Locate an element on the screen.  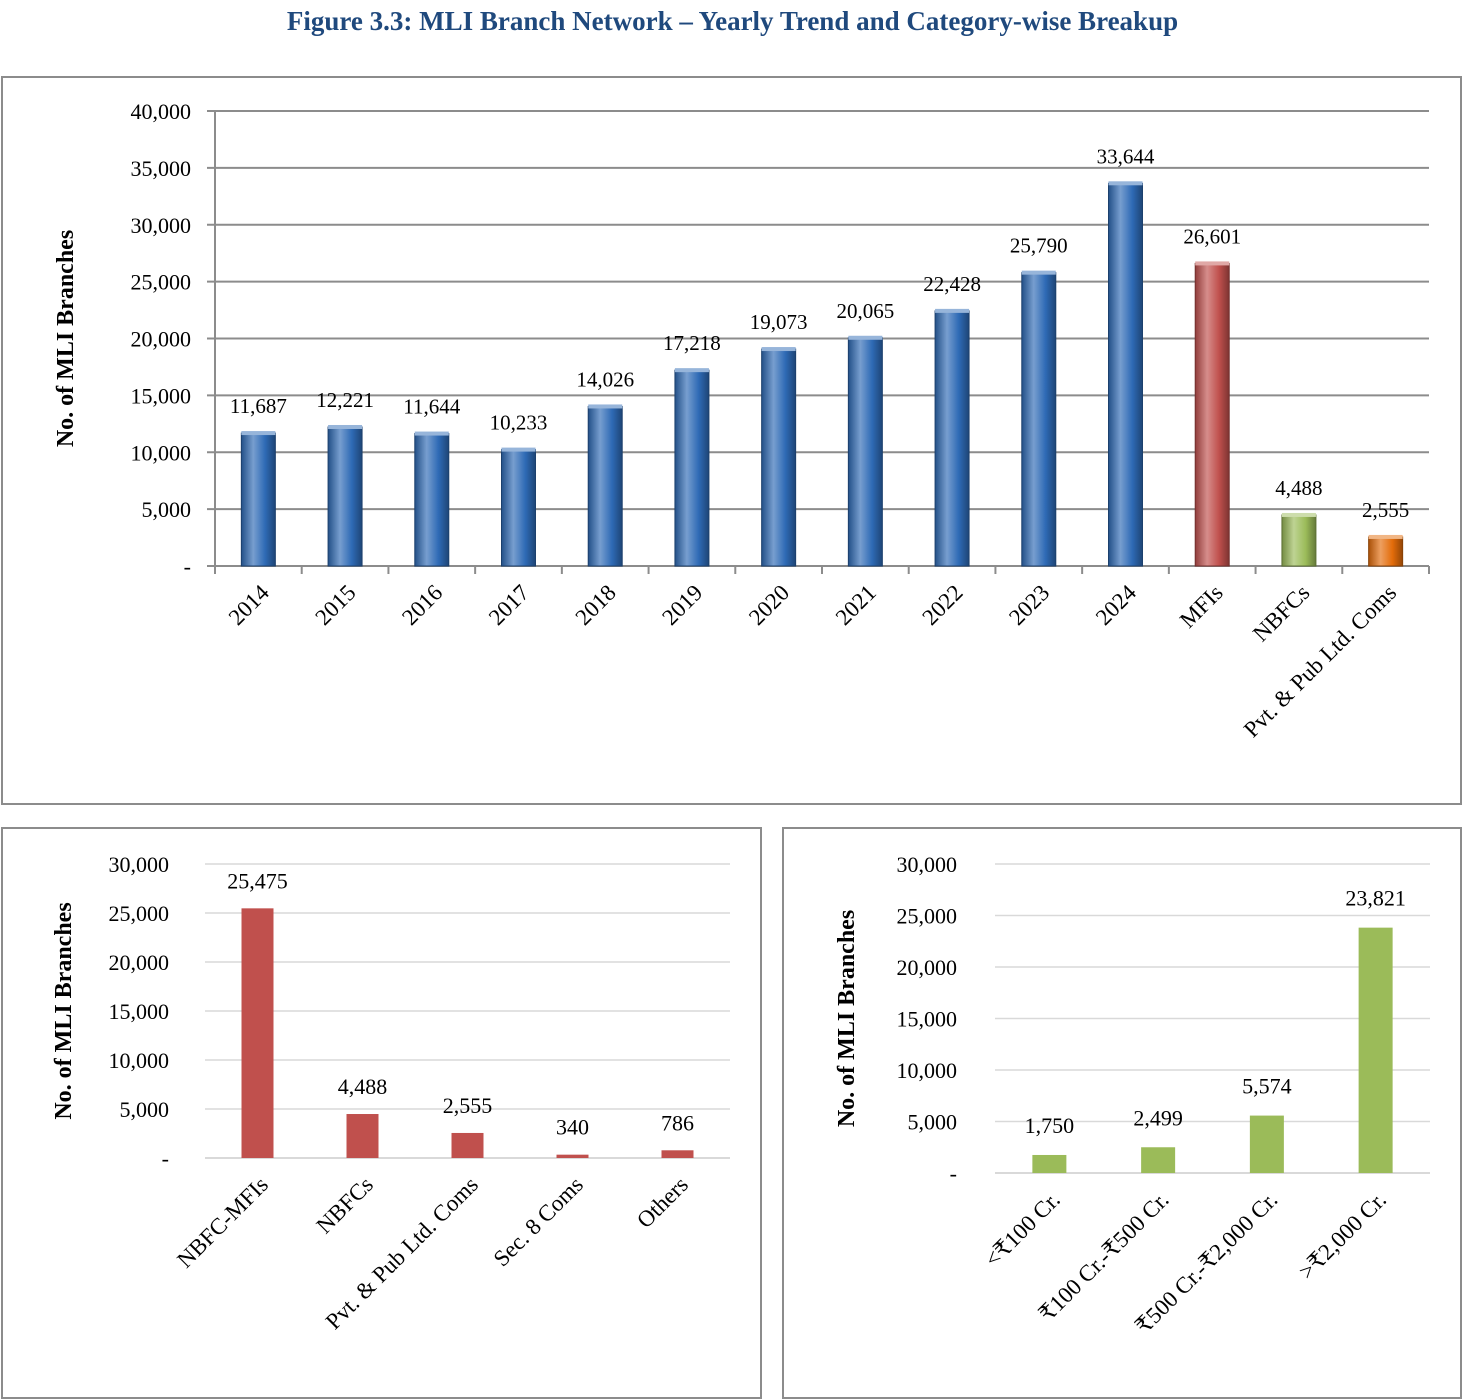
category-label: Sec. 8 Coms is located at coordinates (538, 1221).